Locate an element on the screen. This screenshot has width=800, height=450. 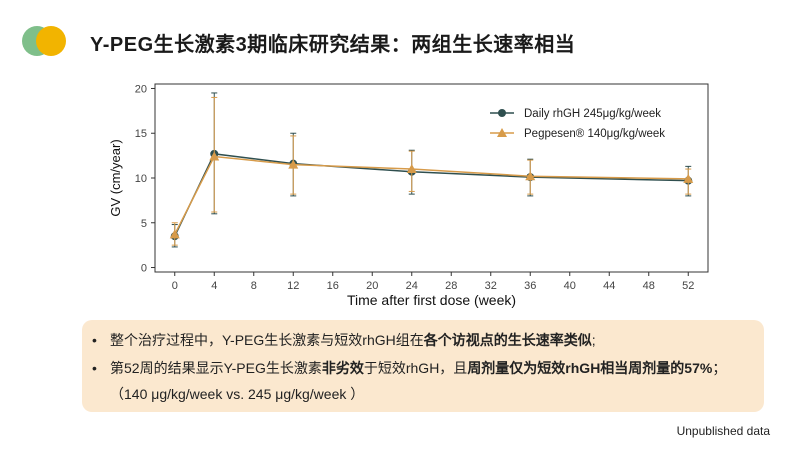
x-tick-label: 0 is located at coordinates (175, 286).